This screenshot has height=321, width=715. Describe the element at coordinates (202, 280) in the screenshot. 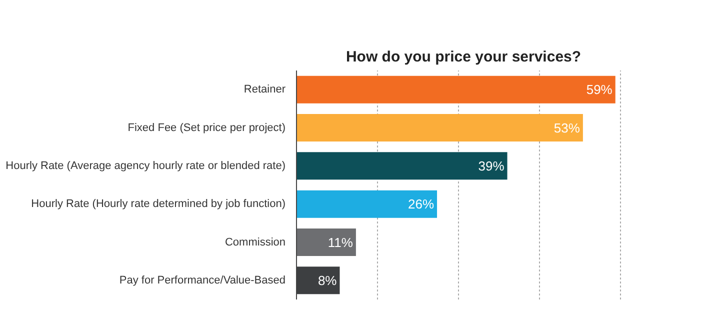

I see `y-tick-label: Pay for Performance/Value-Based` at that location.